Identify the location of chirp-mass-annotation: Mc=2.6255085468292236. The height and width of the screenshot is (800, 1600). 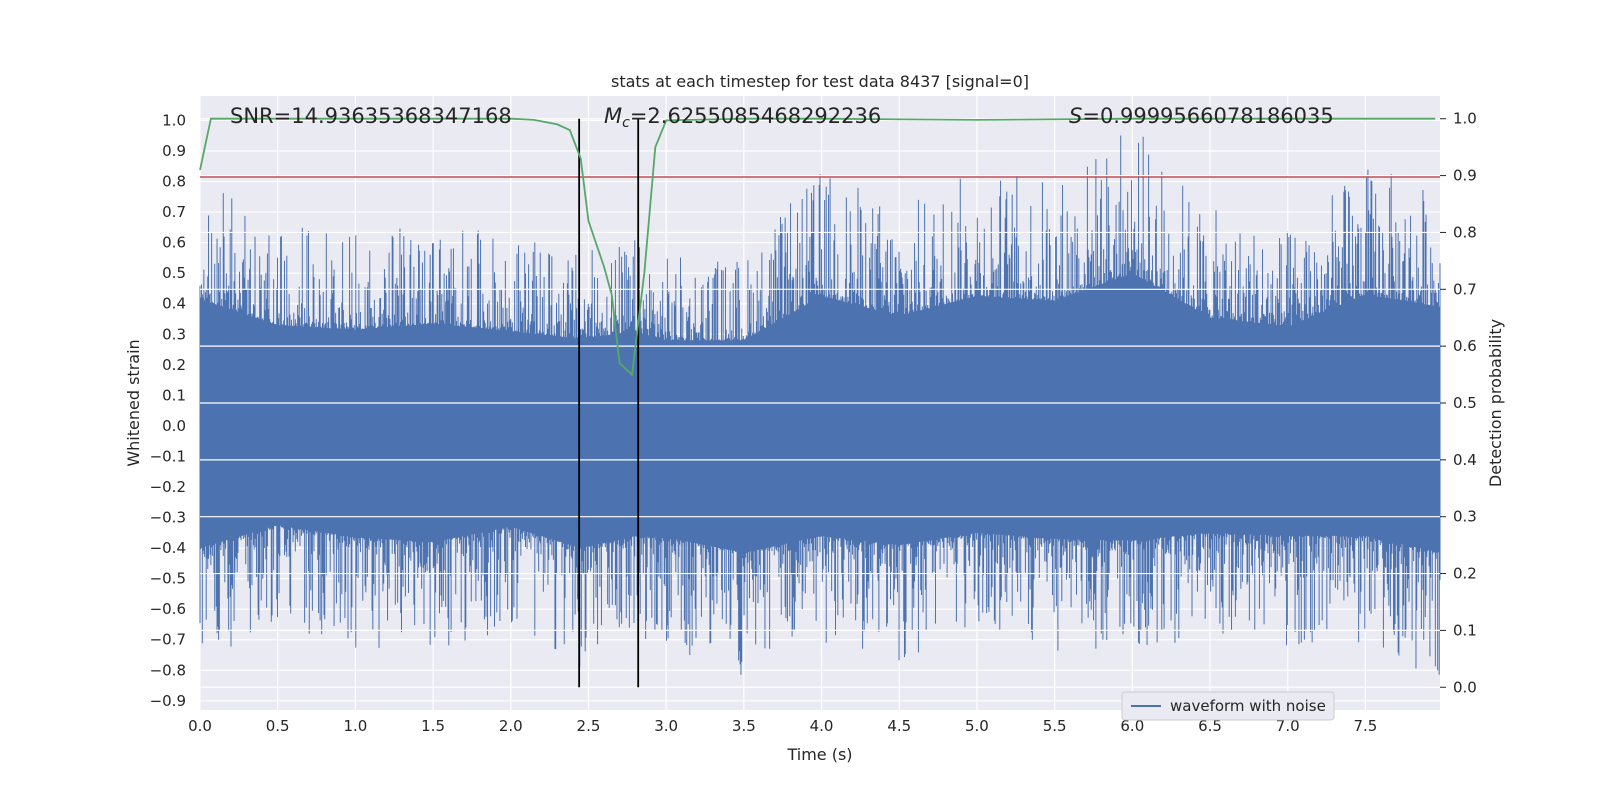
(742, 117).